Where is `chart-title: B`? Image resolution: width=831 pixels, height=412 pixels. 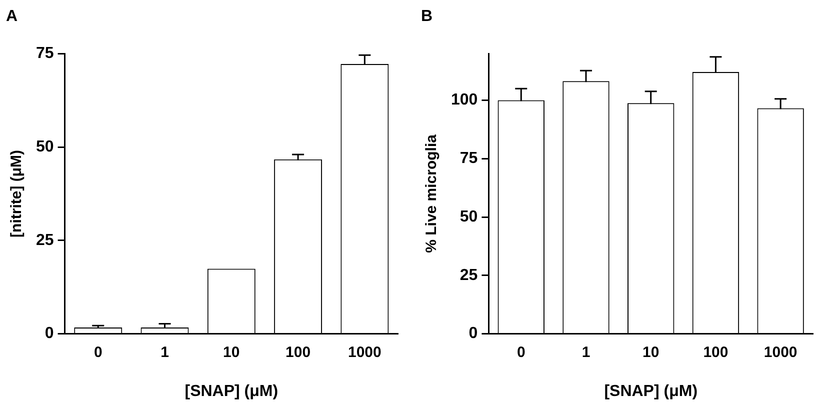 chart-title: B is located at coordinates (427, 17).